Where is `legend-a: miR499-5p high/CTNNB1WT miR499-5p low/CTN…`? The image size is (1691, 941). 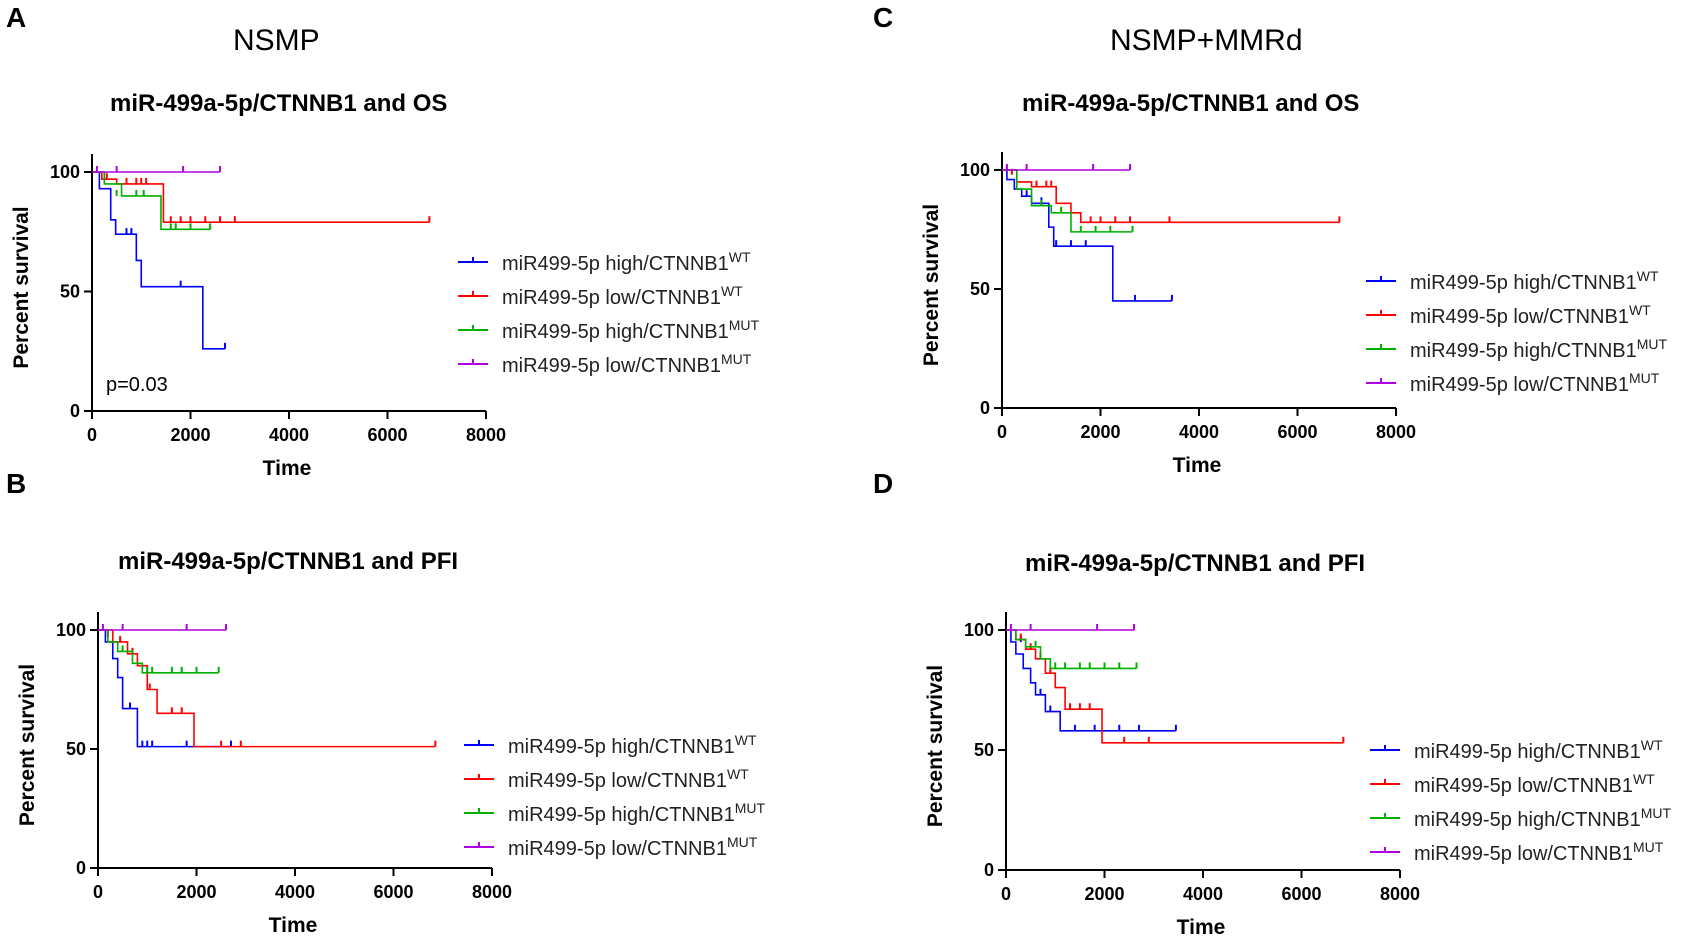 legend-a: miR499-5p high/CTNNB1WT miR499-5p low/CTN… is located at coordinates (608, 313).